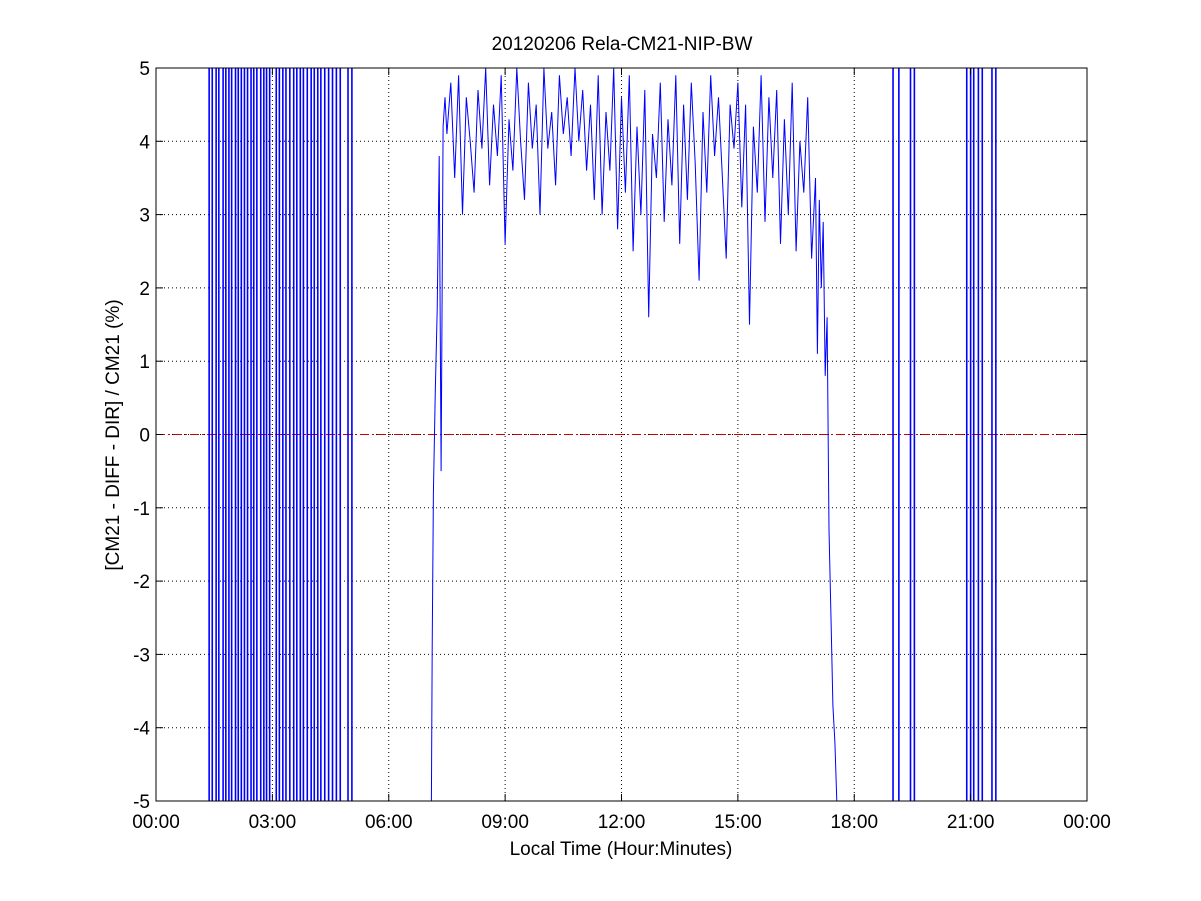  I want to click on y-axis-label: [CM21 - DIFF - DIR] / CM21 (%), so click(113, 434).